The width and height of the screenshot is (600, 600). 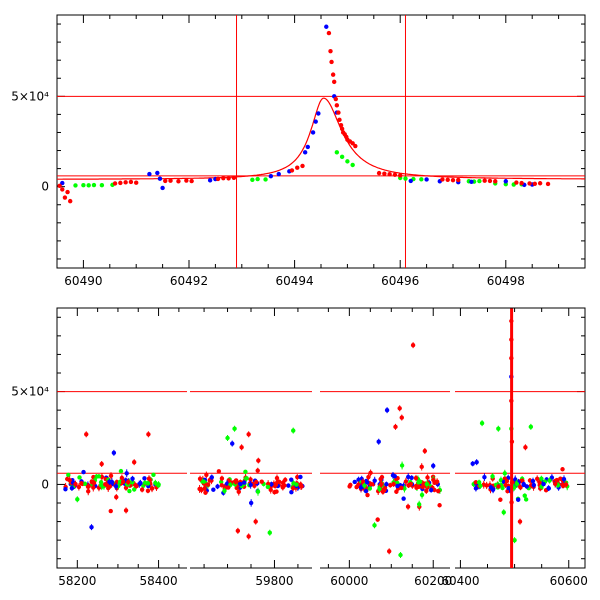 What do you see at coordinates (321, 138) in the screenshot?
I see `model-curve` at bounding box center [321, 138].